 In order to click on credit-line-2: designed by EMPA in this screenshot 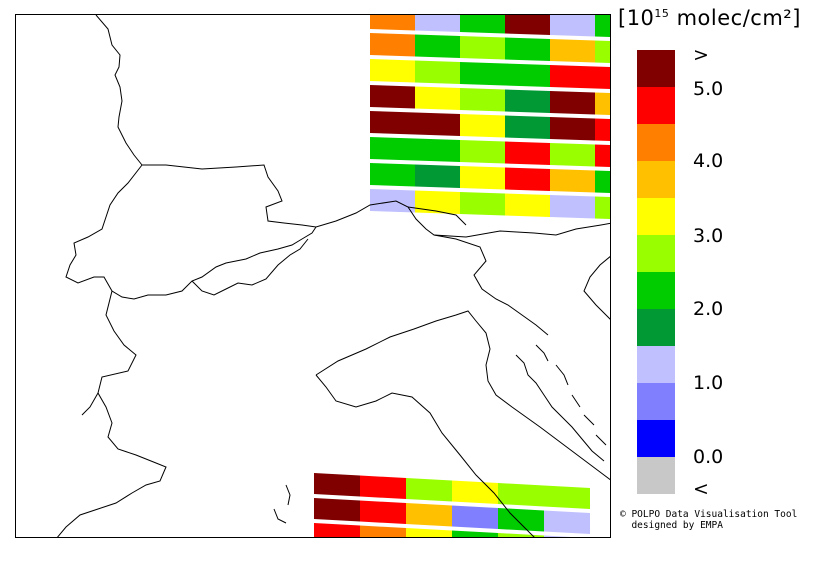, I will do `click(677, 525)`.